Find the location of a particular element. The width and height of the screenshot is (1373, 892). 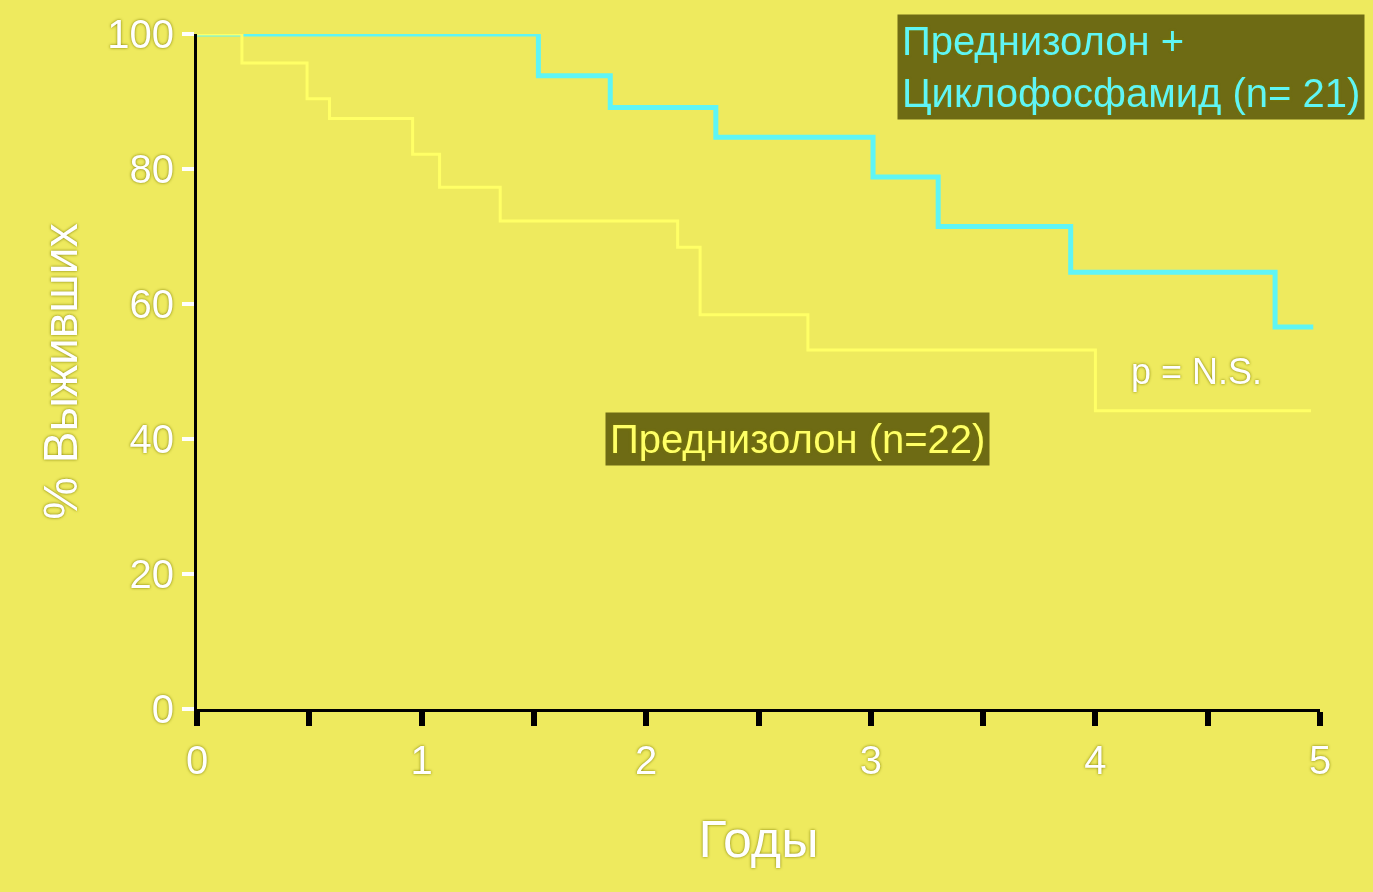

y-tick-label: 20 is located at coordinates (151, 574).